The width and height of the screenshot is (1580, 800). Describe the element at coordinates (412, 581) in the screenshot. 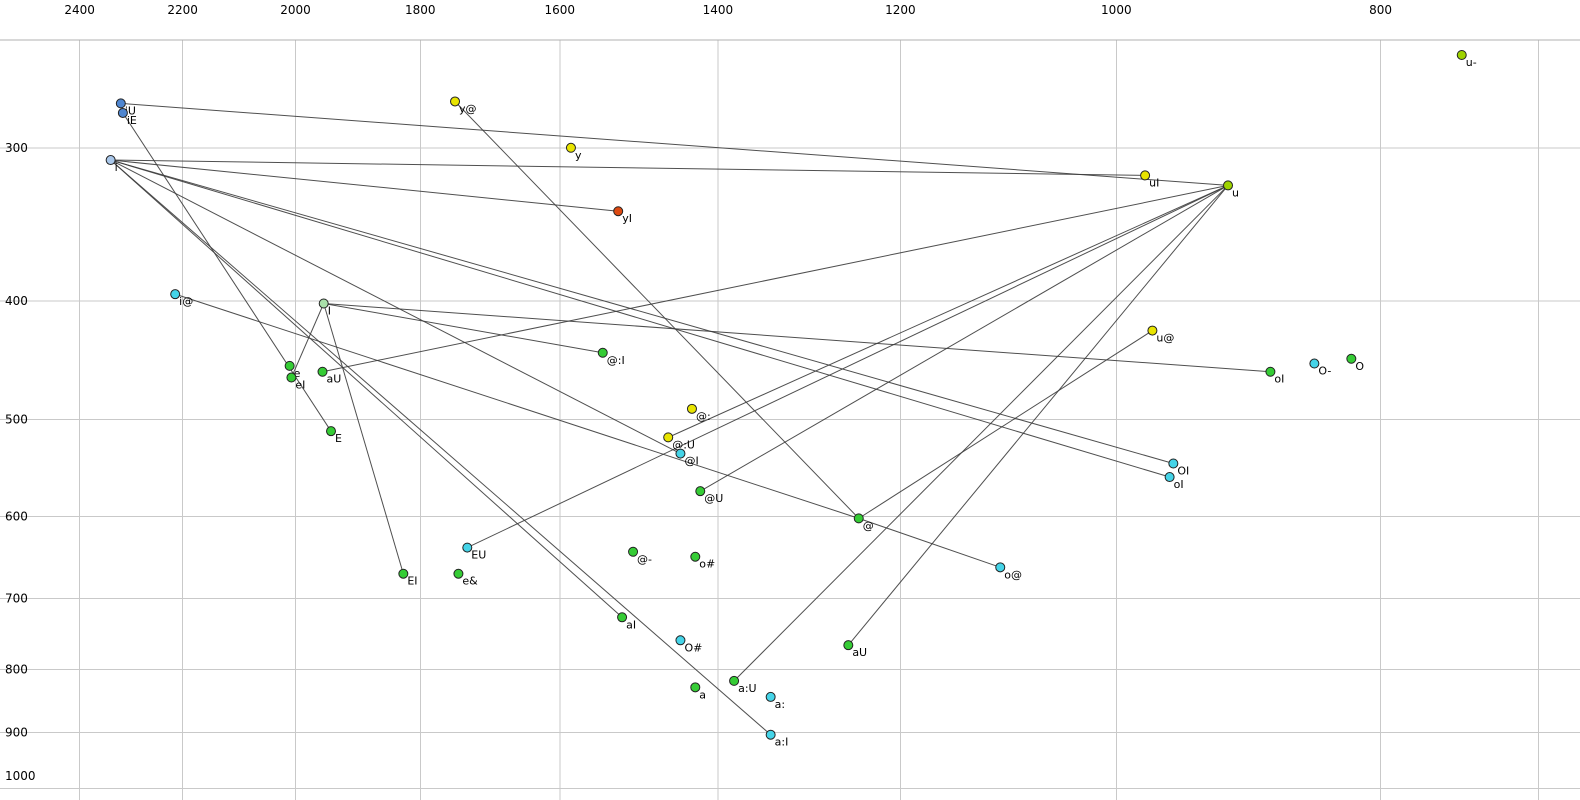

I see `point-label: EI` at that location.